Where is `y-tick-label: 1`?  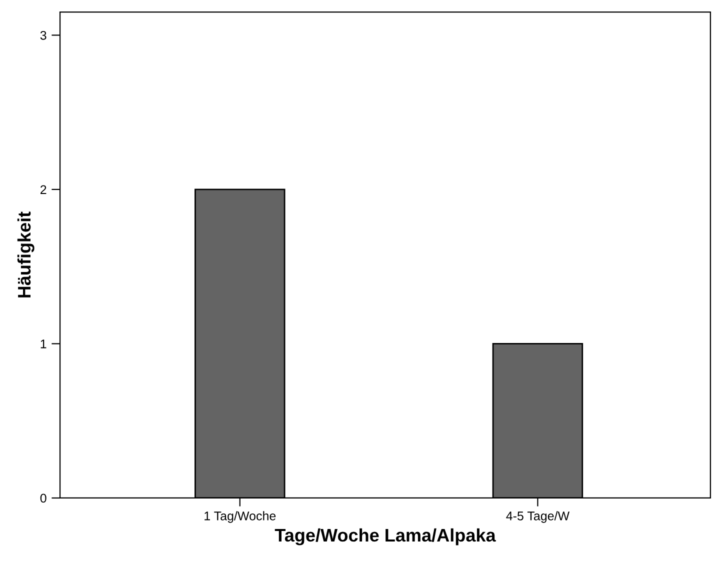 y-tick-label: 1 is located at coordinates (43, 344).